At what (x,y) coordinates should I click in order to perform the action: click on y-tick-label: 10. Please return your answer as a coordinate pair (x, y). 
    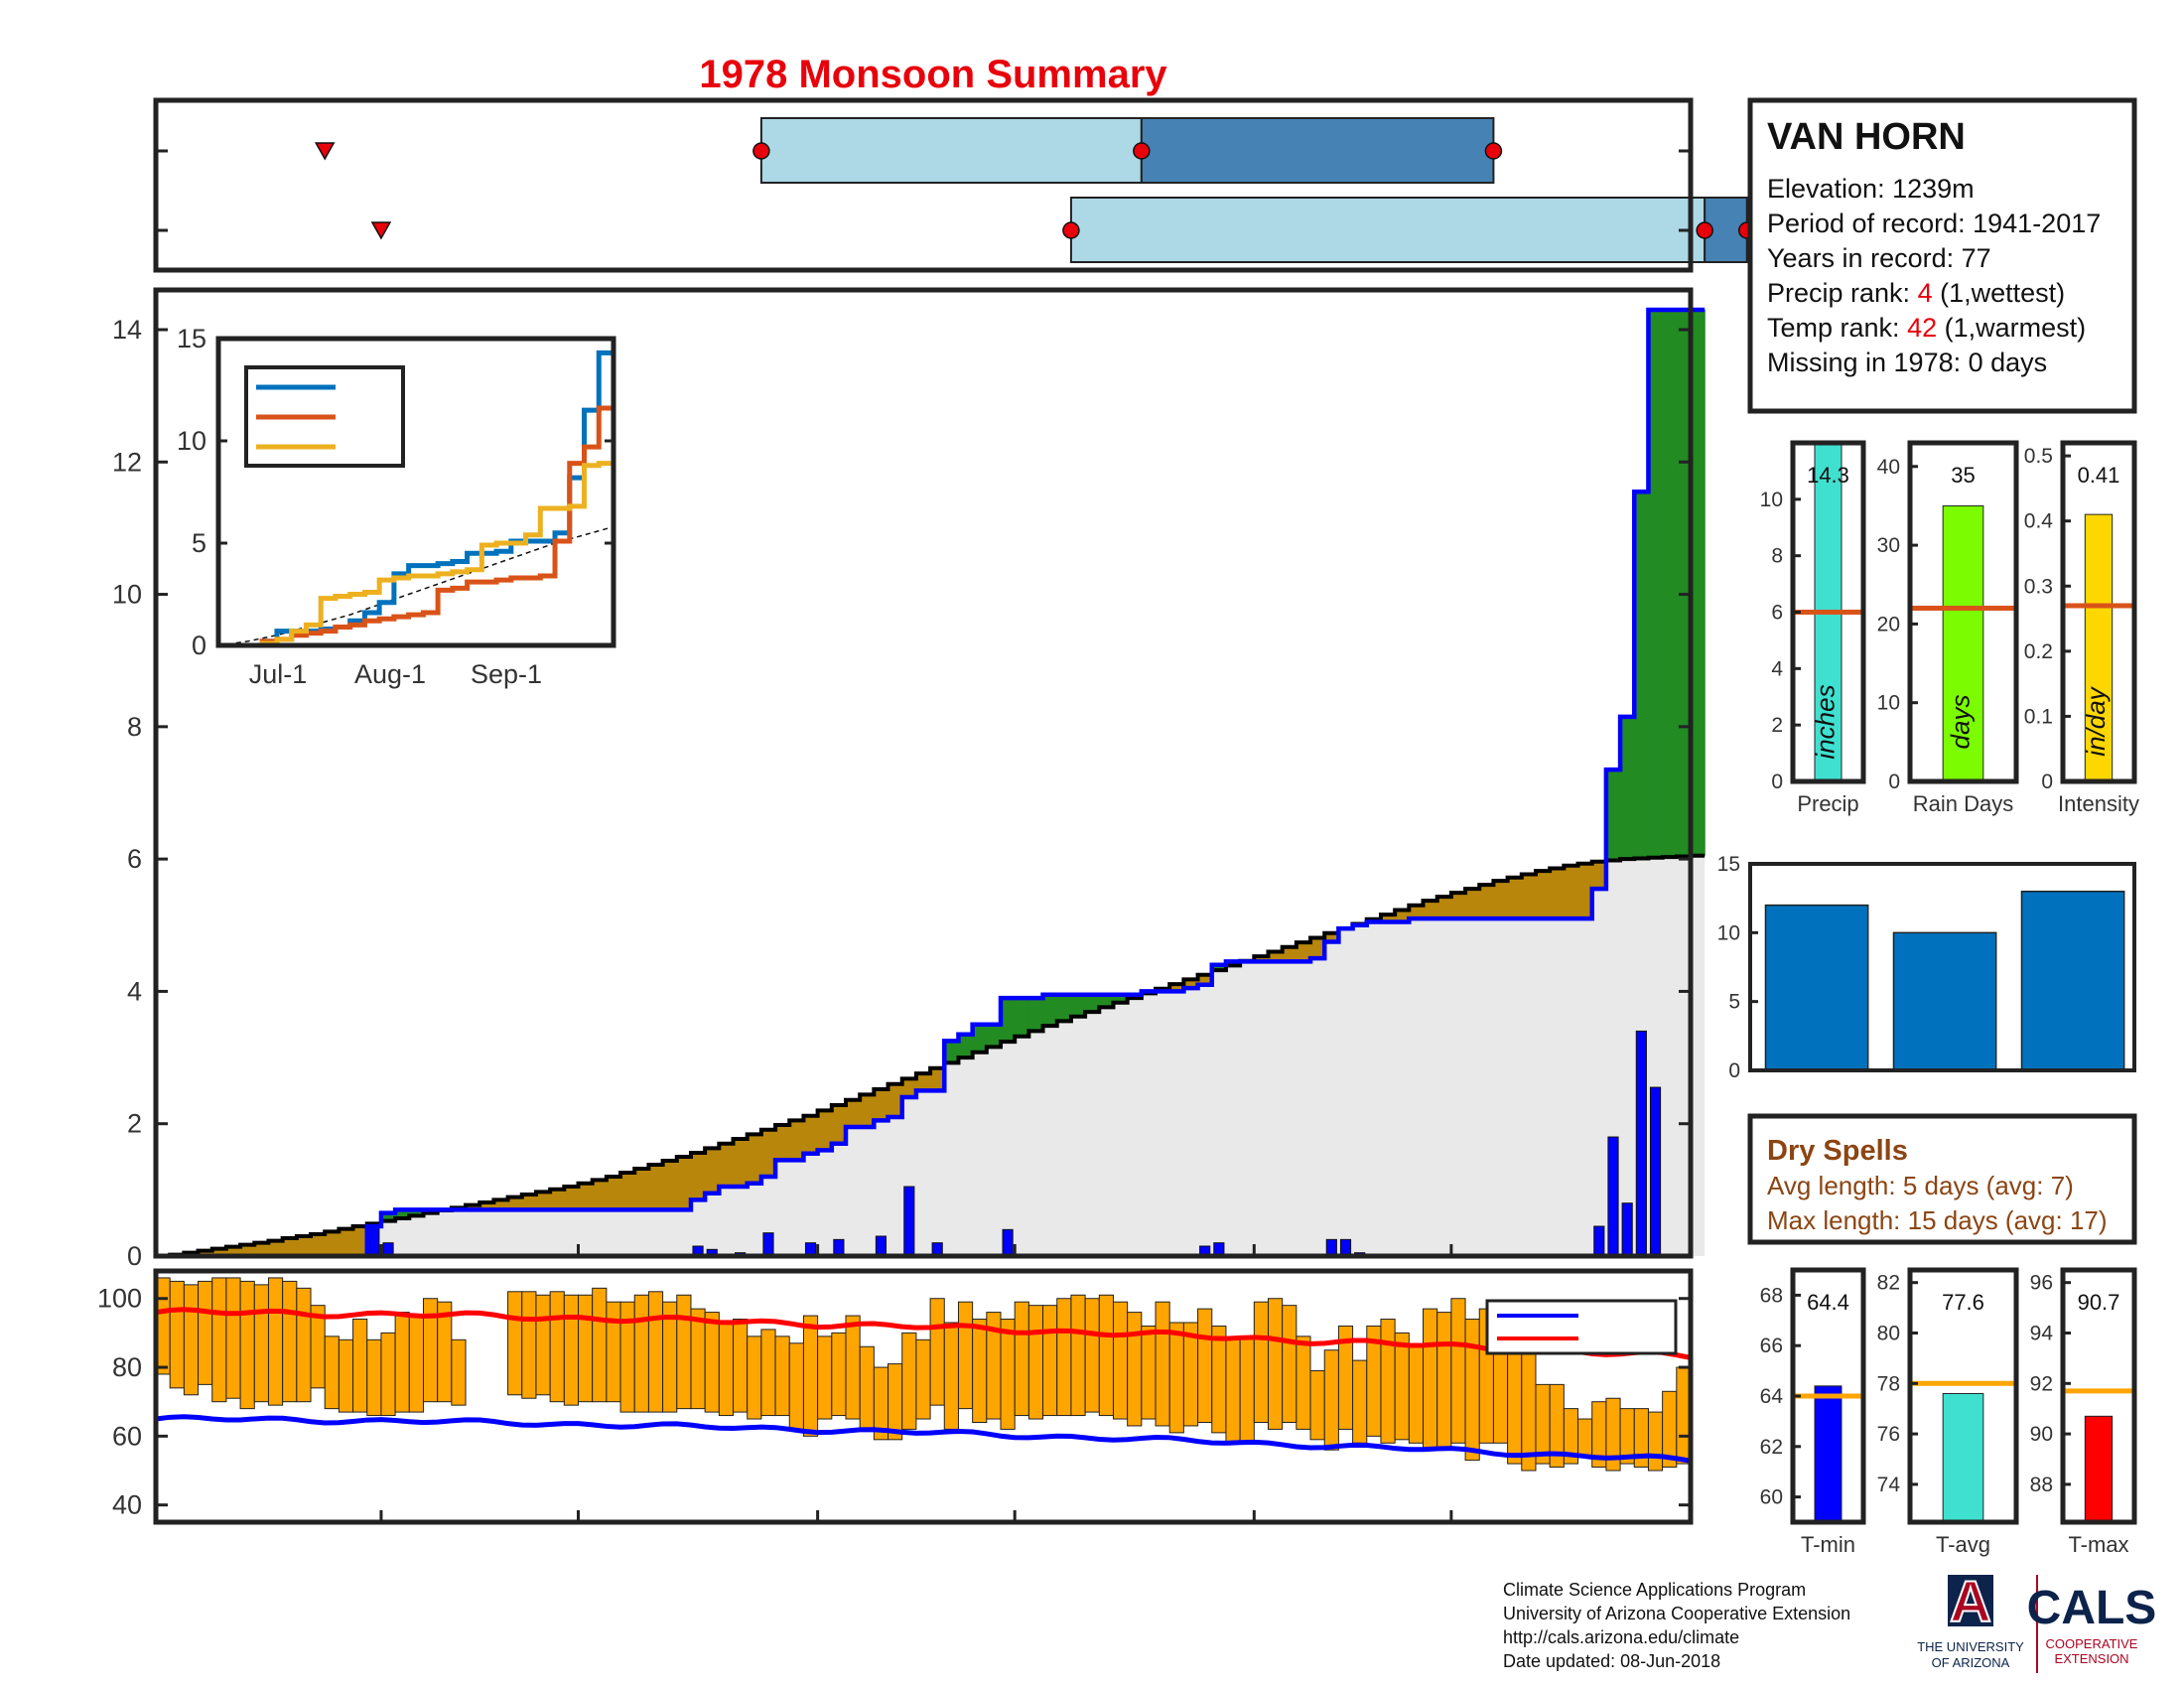
    Looking at the image, I should click on (127, 595).